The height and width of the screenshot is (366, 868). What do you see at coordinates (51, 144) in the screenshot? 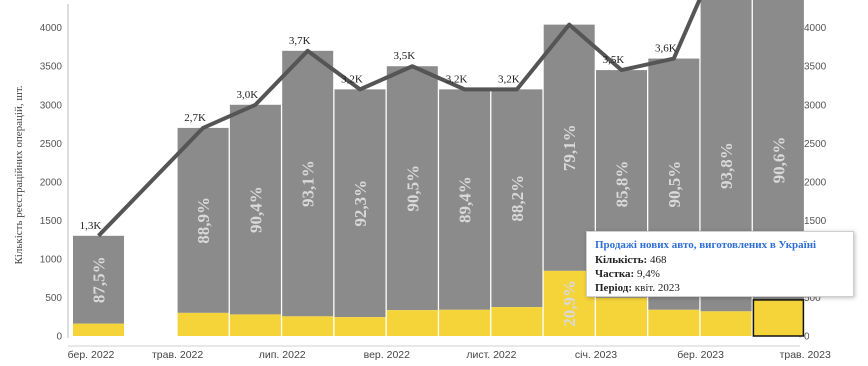
I see `y-tick-label: 2500` at bounding box center [51, 144].